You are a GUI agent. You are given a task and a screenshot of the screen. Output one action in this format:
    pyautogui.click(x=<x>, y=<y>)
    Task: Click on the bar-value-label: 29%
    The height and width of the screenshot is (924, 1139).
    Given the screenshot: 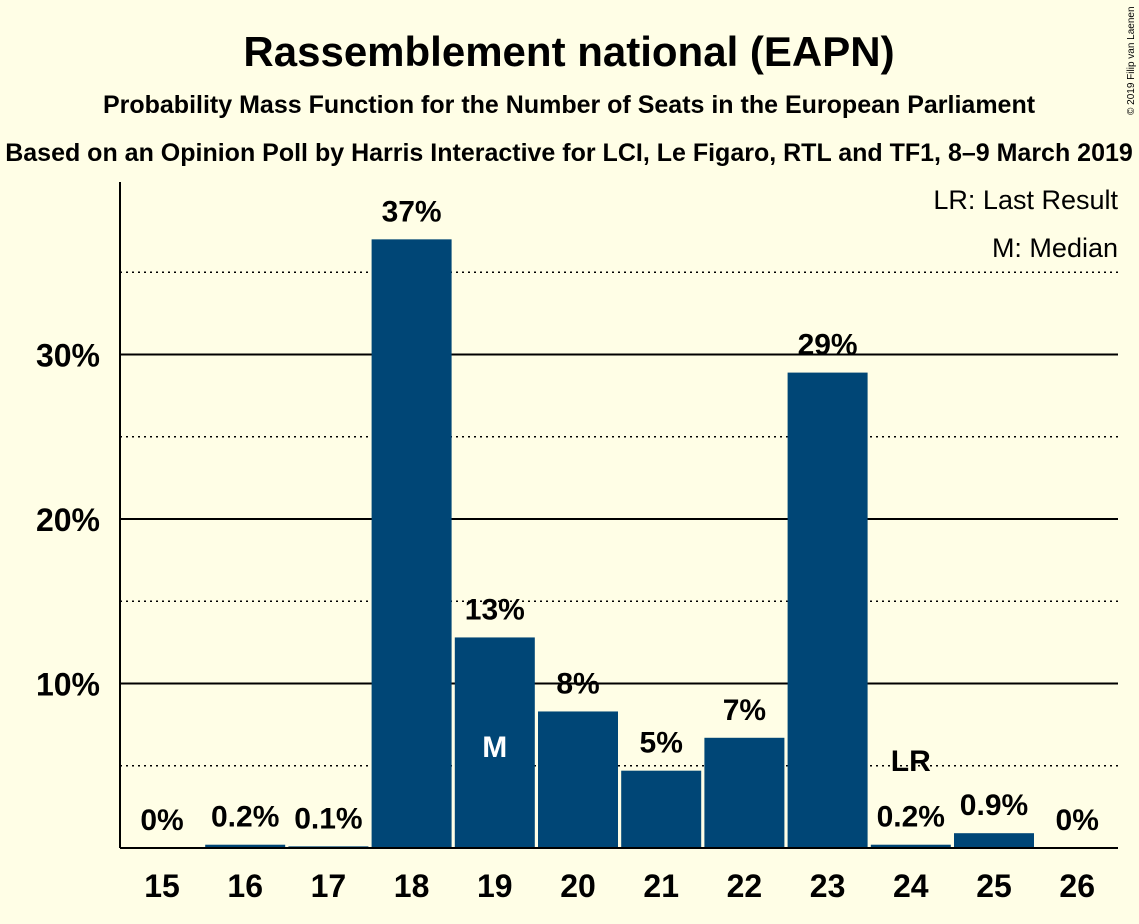 What is the action you would take?
    pyautogui.click(x=828, y=345)
    